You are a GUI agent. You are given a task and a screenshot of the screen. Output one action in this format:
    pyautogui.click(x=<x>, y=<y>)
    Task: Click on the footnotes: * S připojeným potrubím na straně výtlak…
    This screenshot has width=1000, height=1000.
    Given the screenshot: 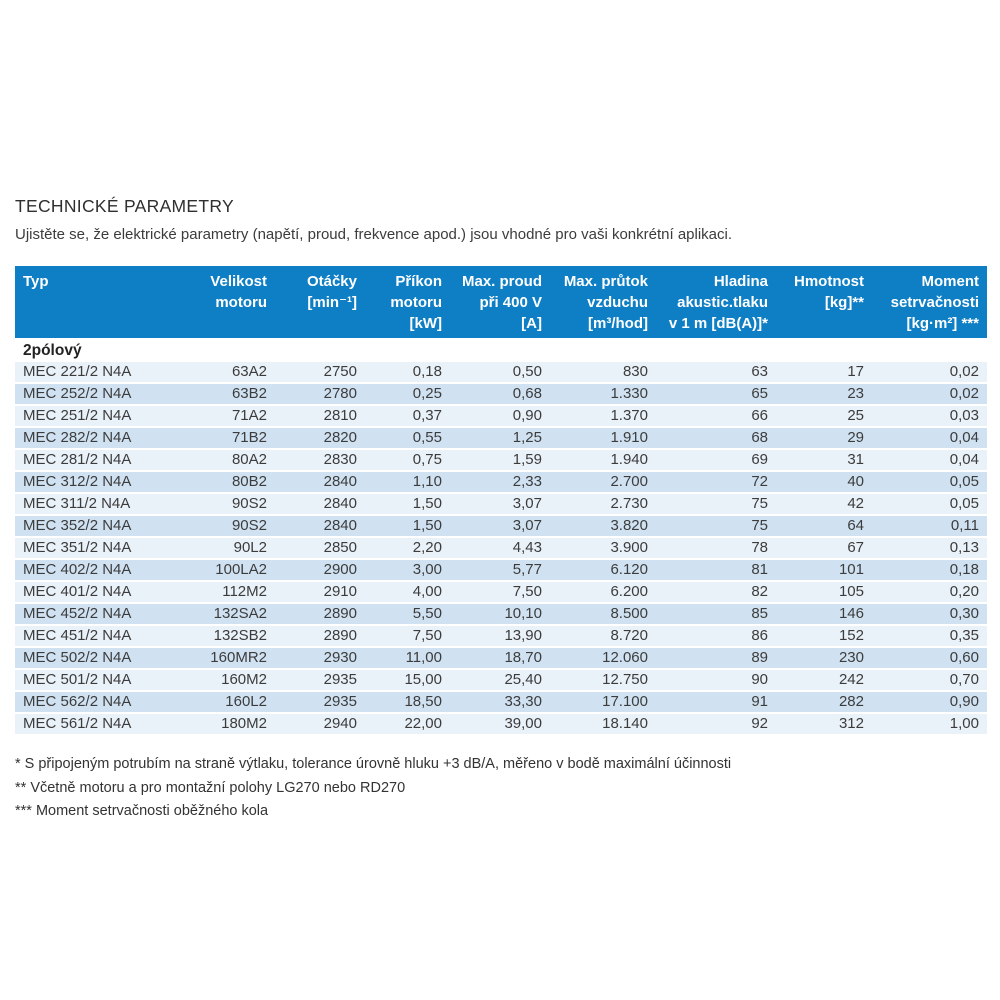 What is the action you would take?
    pyautogui.click(x=501, y=788)
    